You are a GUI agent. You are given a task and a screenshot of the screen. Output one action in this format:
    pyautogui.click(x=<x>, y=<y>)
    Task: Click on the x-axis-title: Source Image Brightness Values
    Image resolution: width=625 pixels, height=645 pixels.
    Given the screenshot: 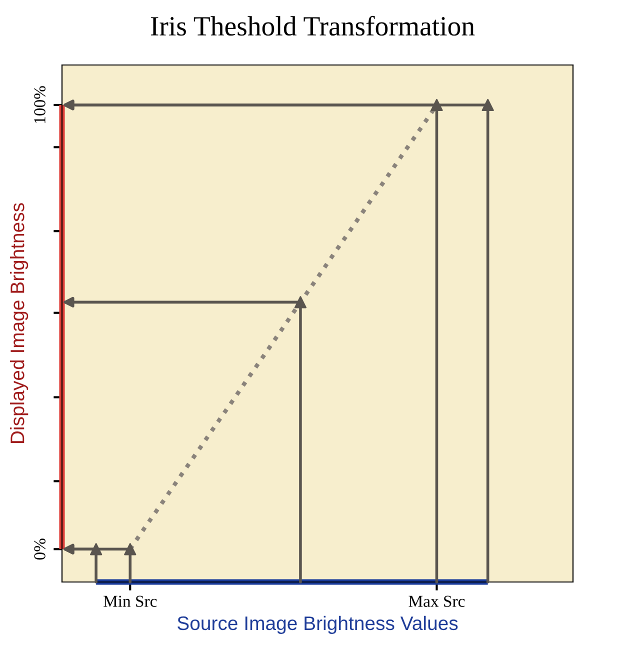 What is the action you would take?
    pyautogui.click(x=318, y=625)
    